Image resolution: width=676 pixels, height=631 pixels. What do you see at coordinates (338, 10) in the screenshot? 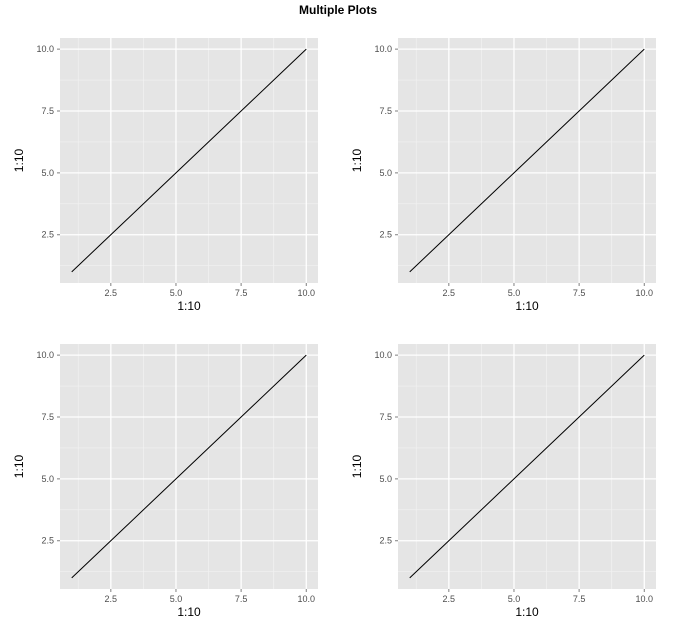
I see `figure-title: Multiple Plots` at bounding box center [338, 10].